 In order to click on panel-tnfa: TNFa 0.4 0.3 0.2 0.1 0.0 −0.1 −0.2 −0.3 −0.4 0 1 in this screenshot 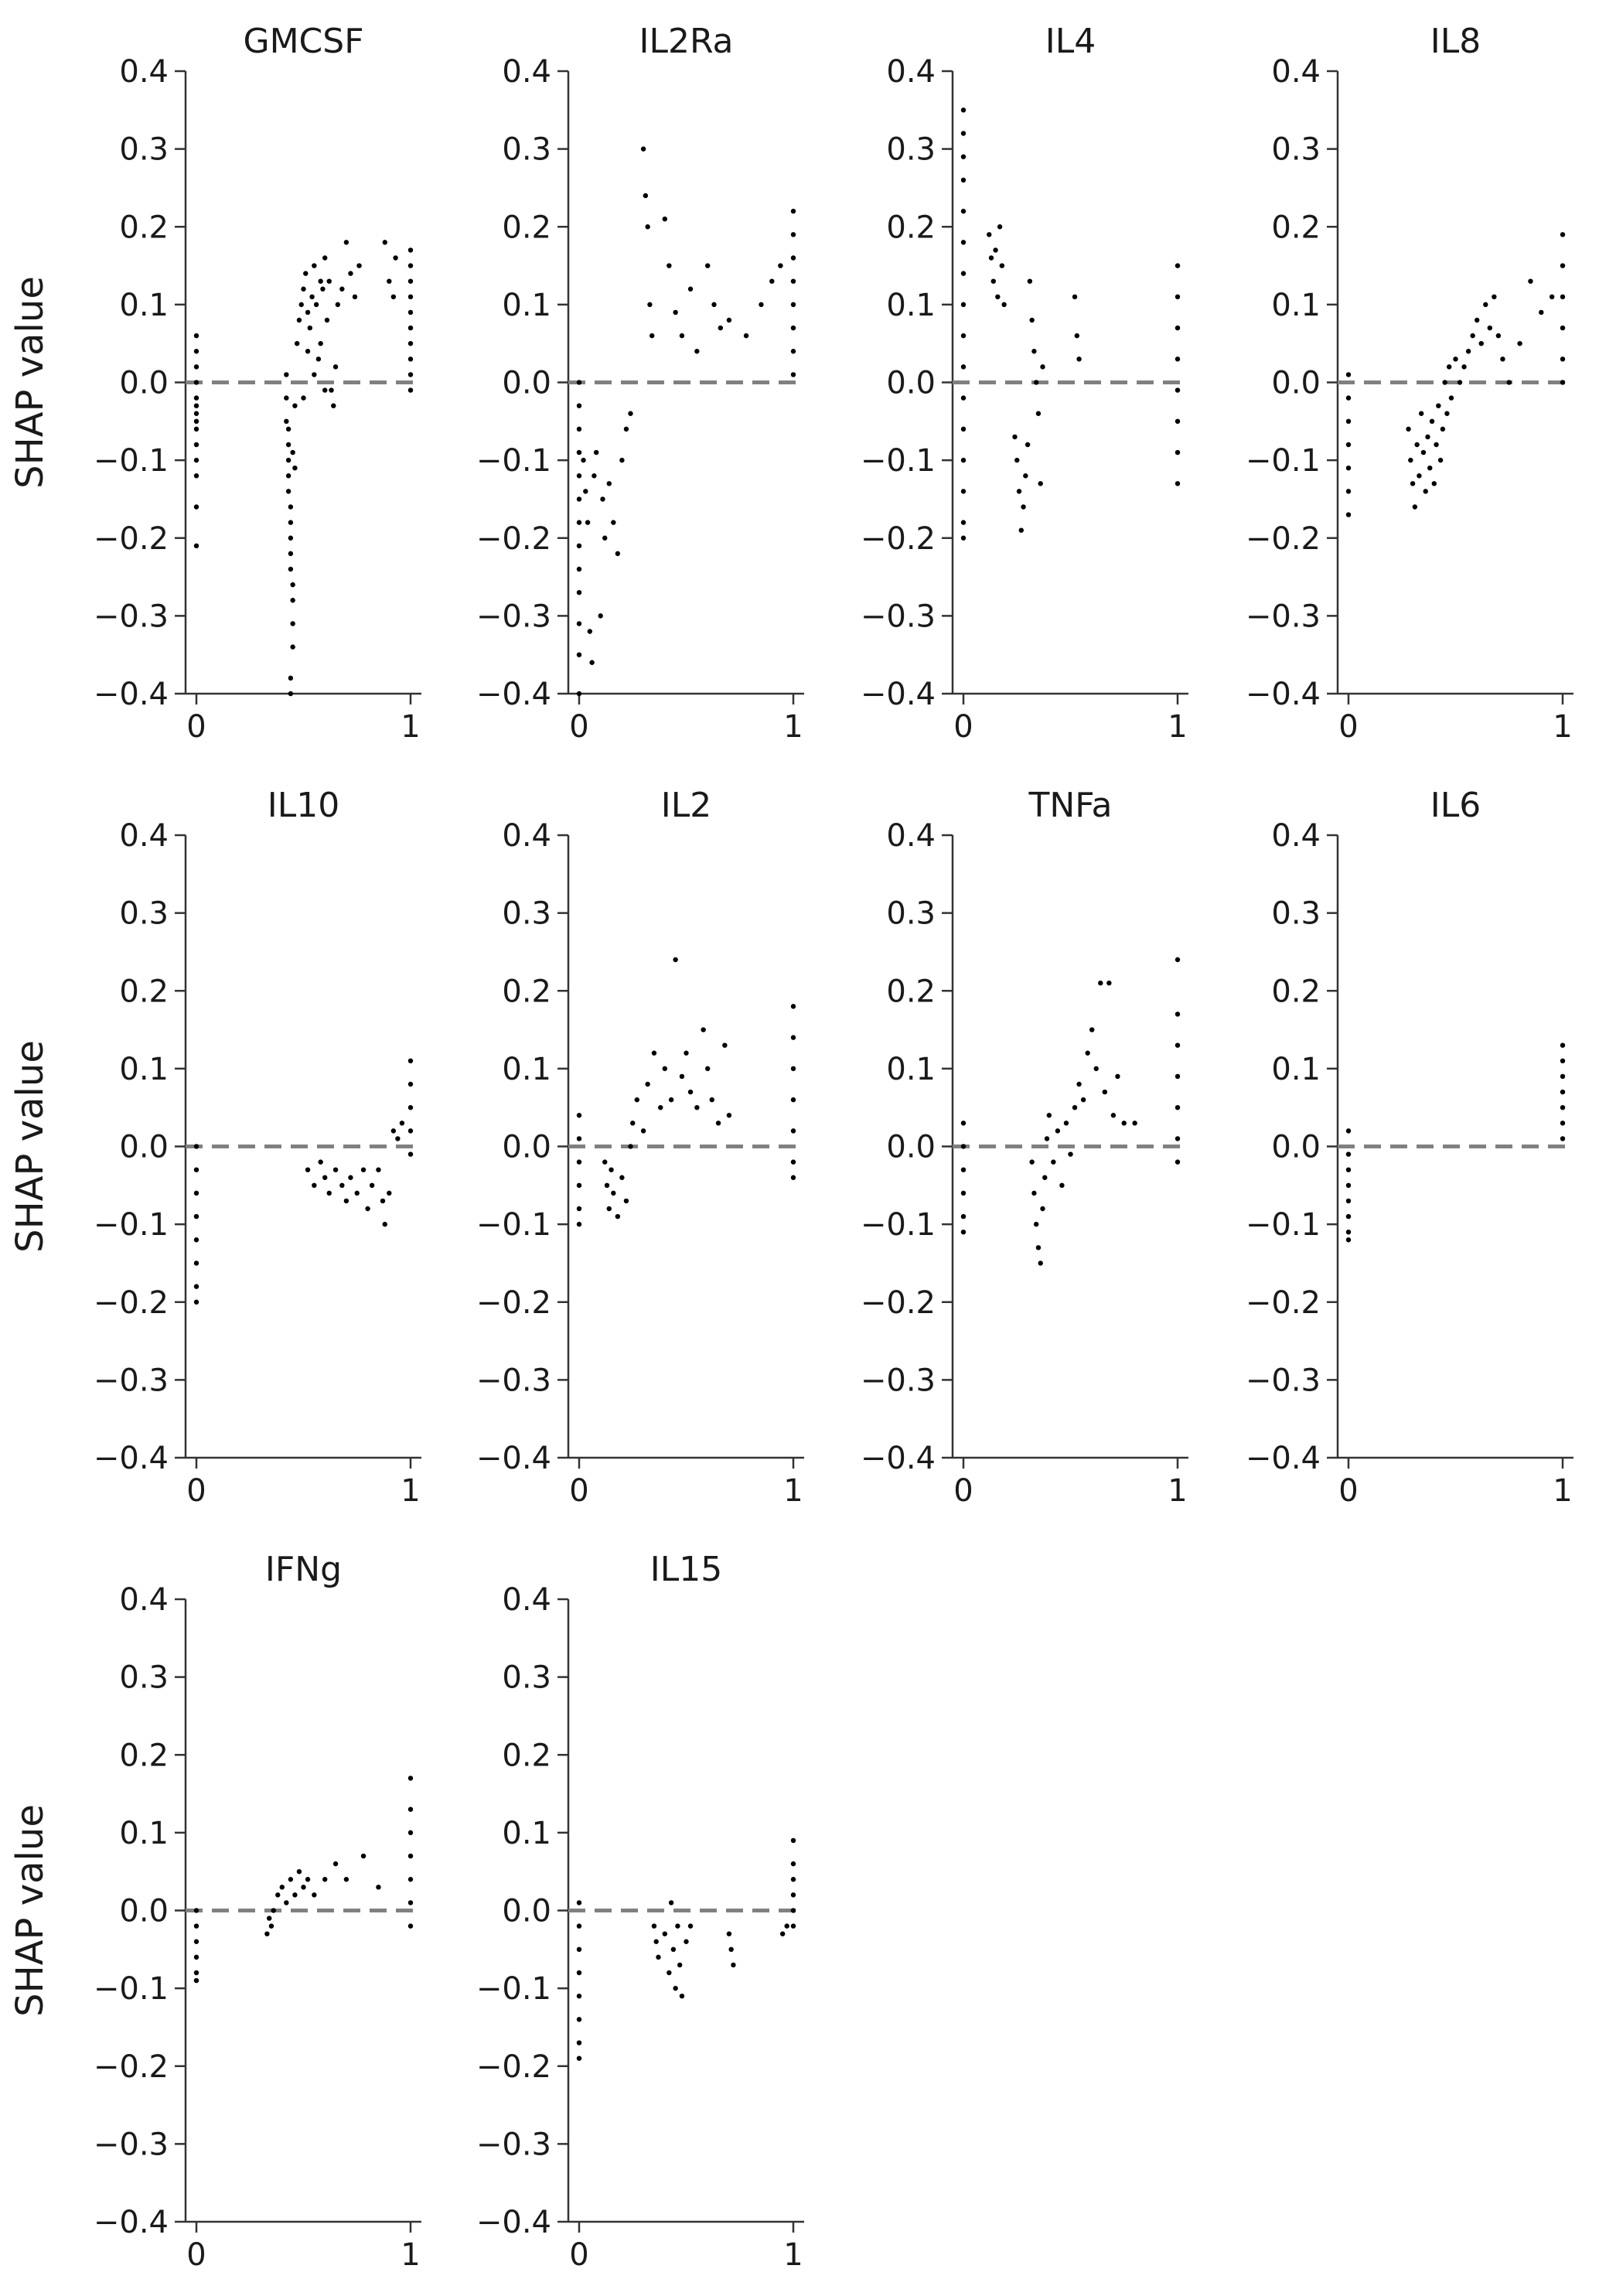, I will do `click(1024, 1147)`.